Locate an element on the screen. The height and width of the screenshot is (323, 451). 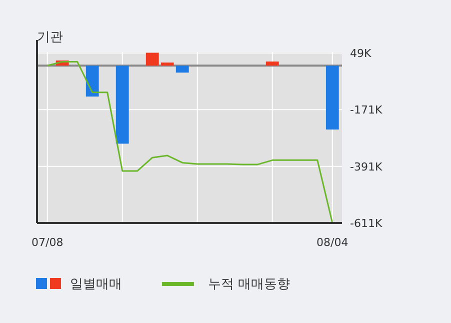
y-tick-label: -171K is located at coordinates (366, 110).